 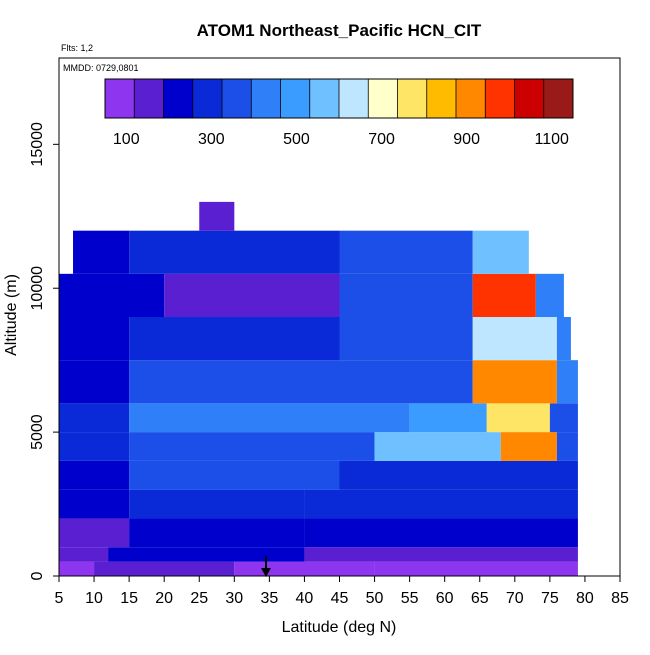 What do you see at coordinates (11, 315) in the screenshot?
I see `y-axis-label: Altitude (m)` at bounding box center [11, 315].